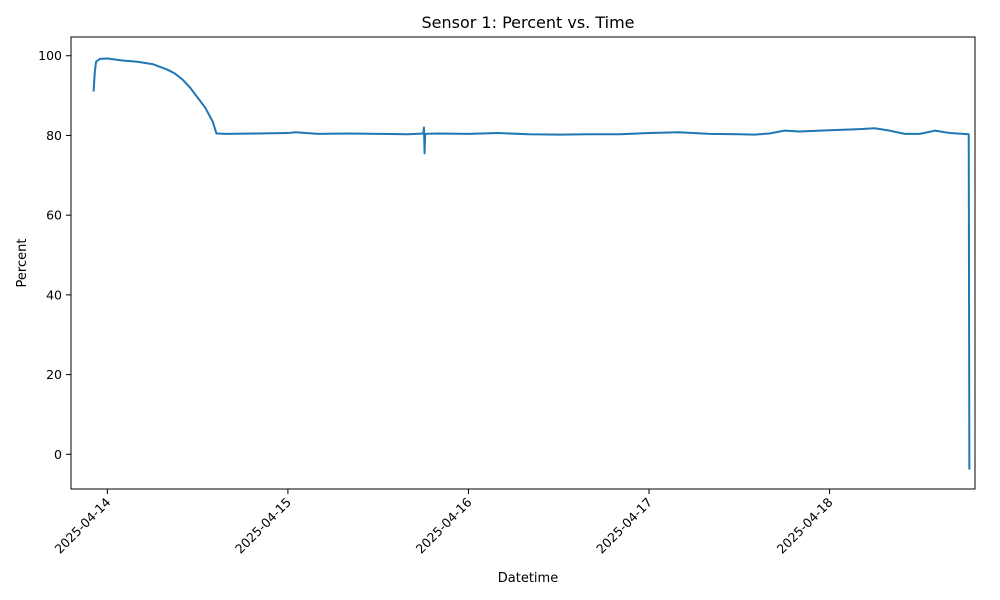 The image size is (1000, 600). What do you see at coordinates (58, 454) in the screenshot?
I see `y-tick-label: 0` at bounding box center [58, 454].